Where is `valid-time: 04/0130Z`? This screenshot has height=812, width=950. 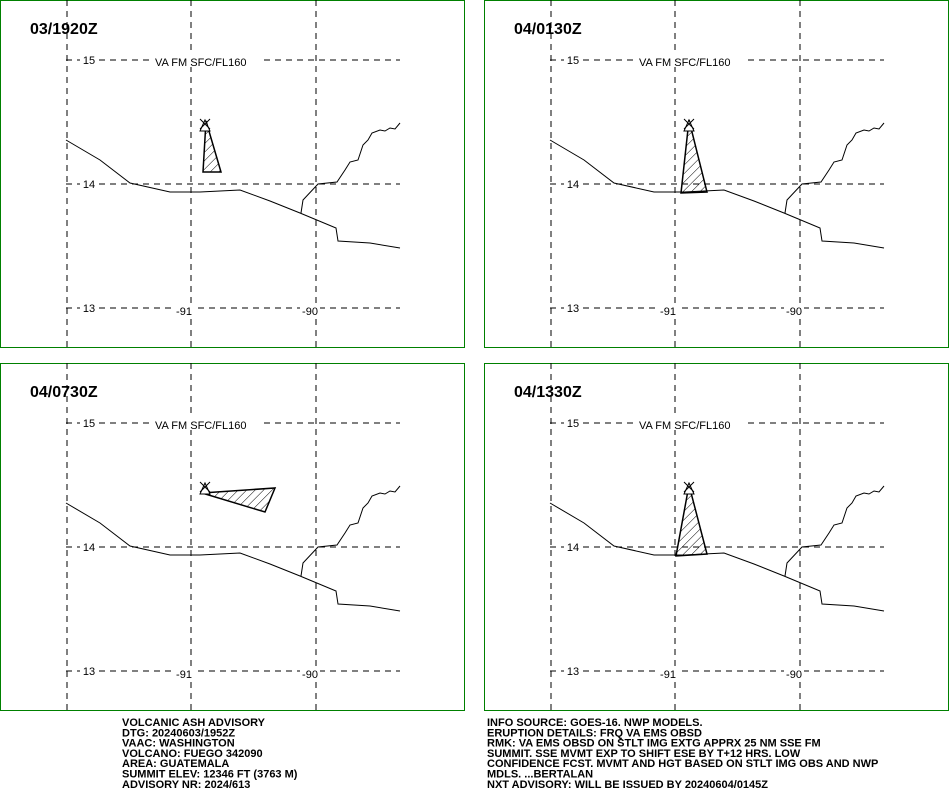
valid-time: 04/0130Z is located at coordinates (548, 29).